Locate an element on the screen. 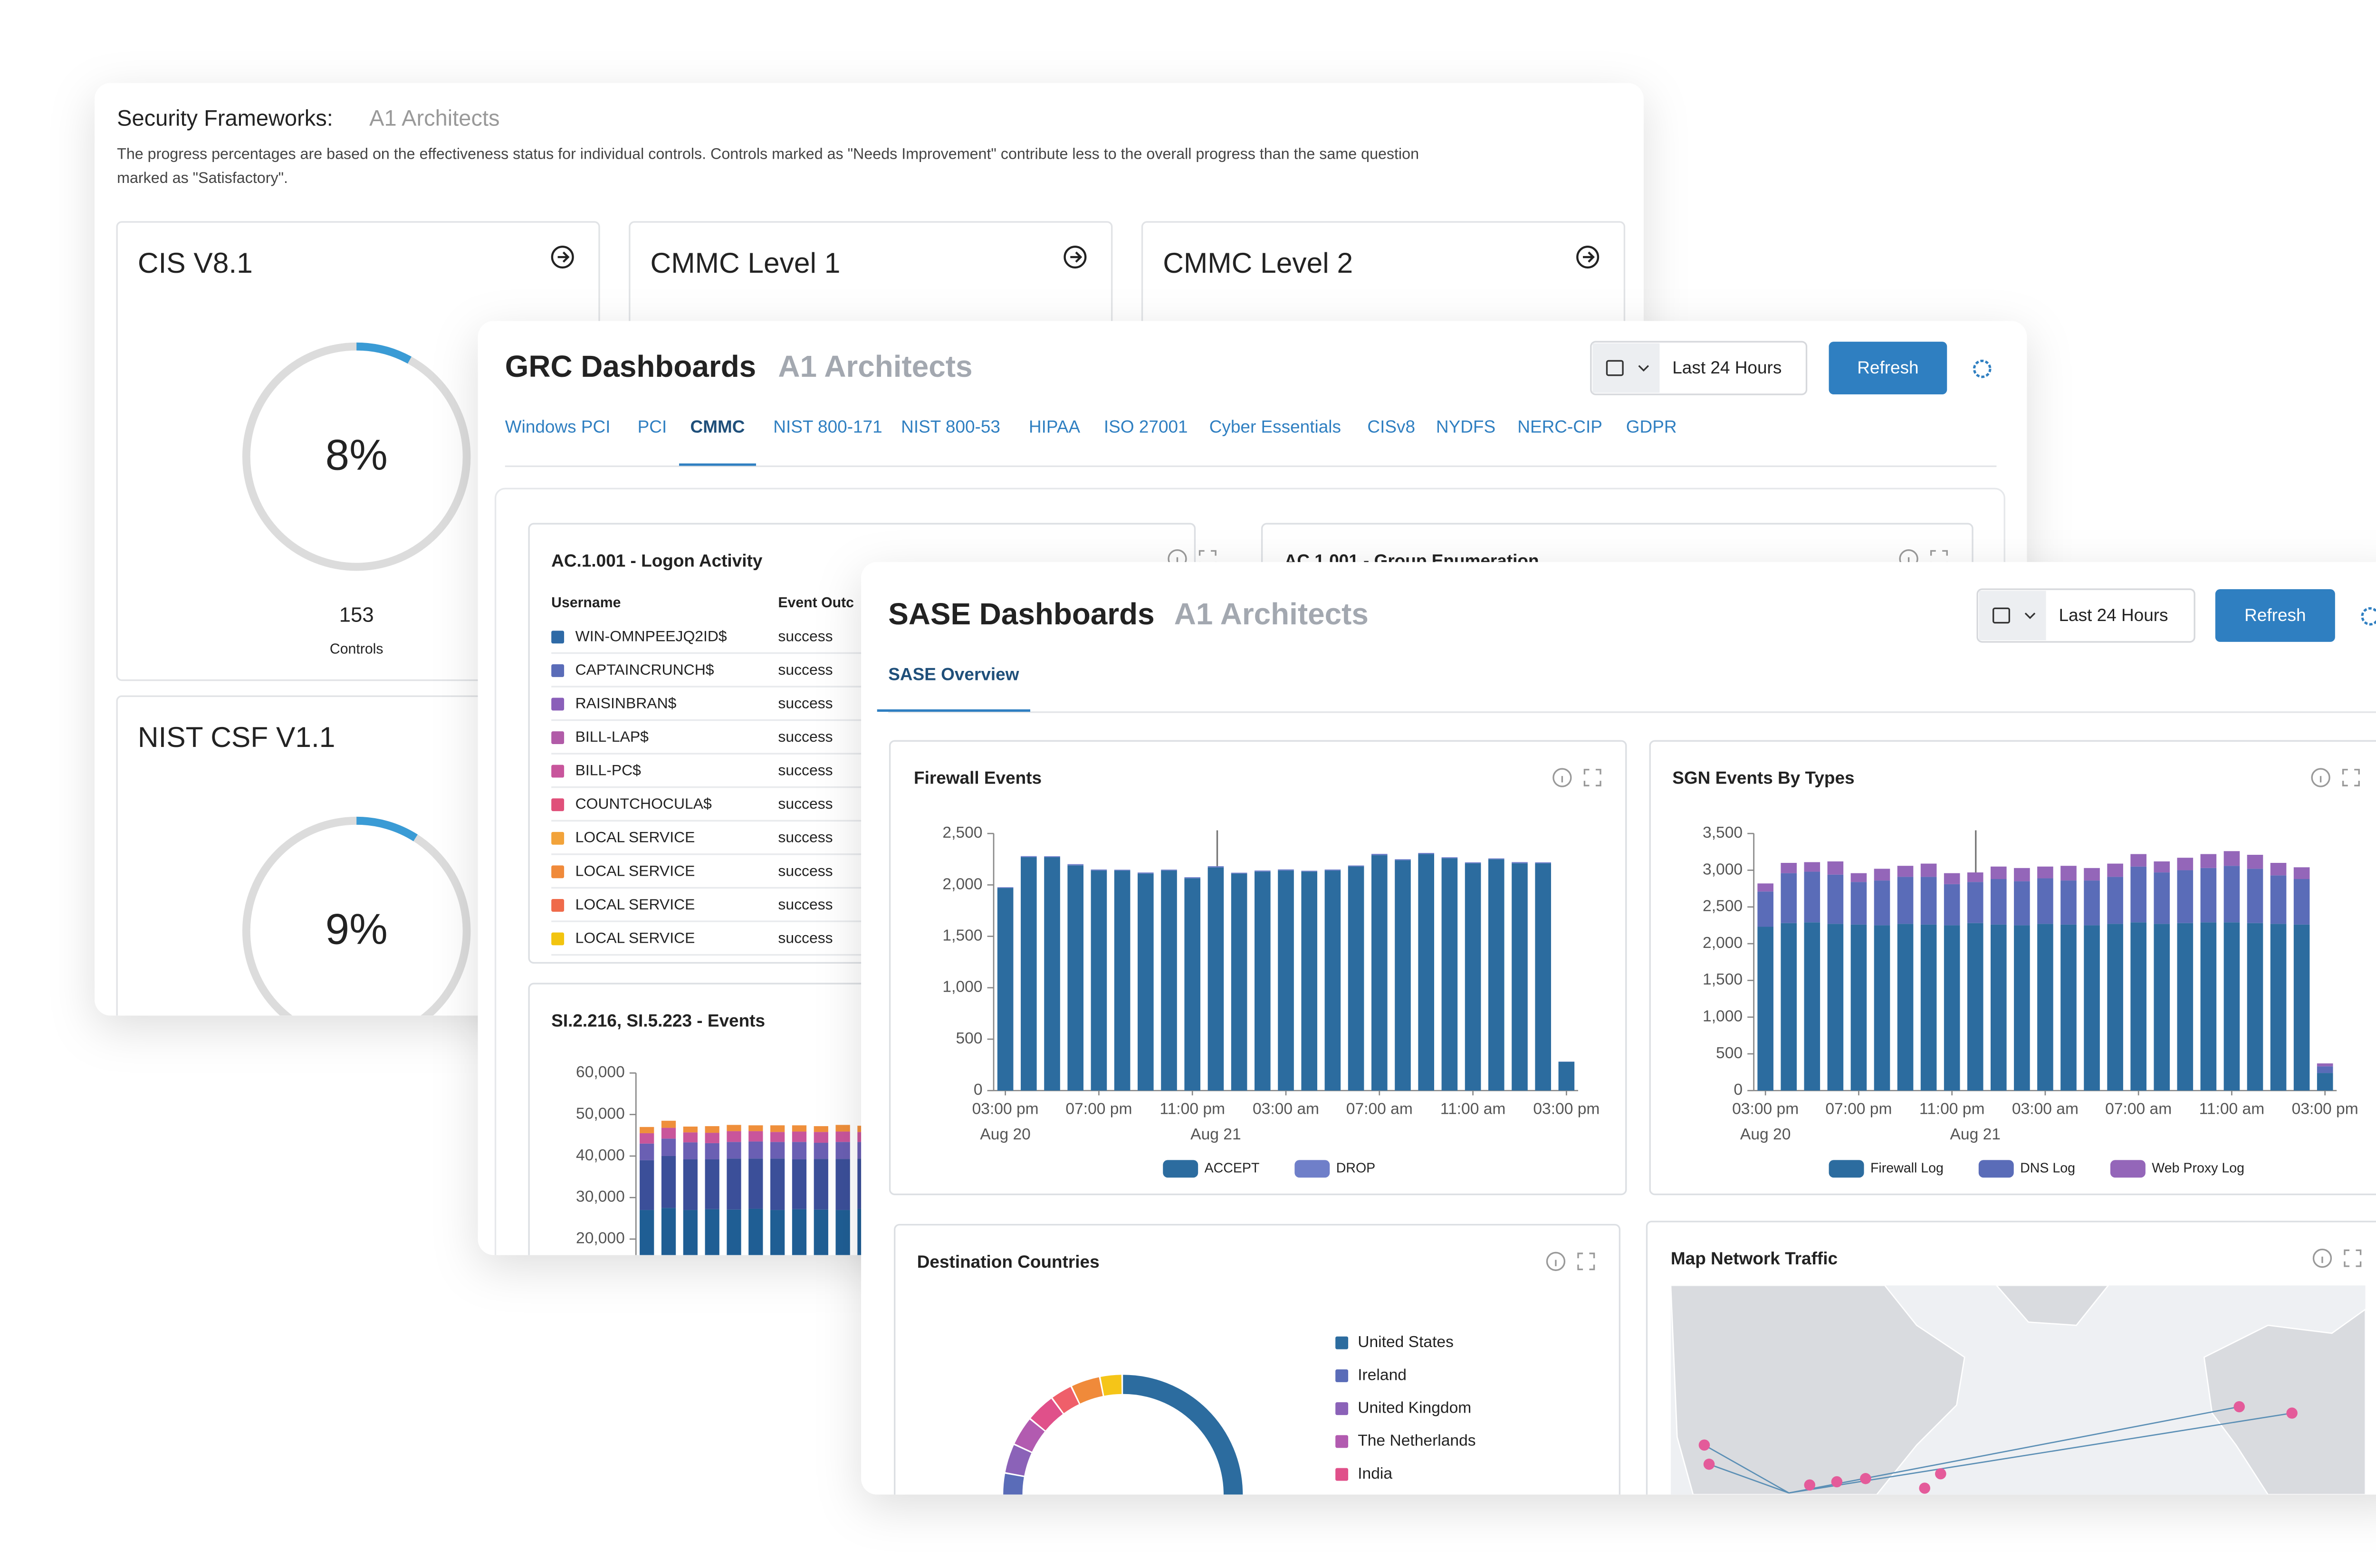 The height and width of the screenshot is (1568, 2376). tab: NERC-CIP is located at coordinates (1559, 426).